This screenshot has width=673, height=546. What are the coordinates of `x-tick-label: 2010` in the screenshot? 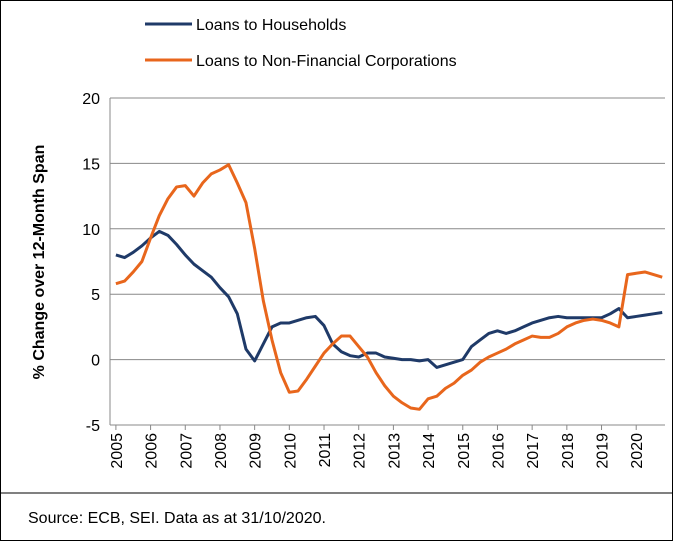 It's located at (290, 451).